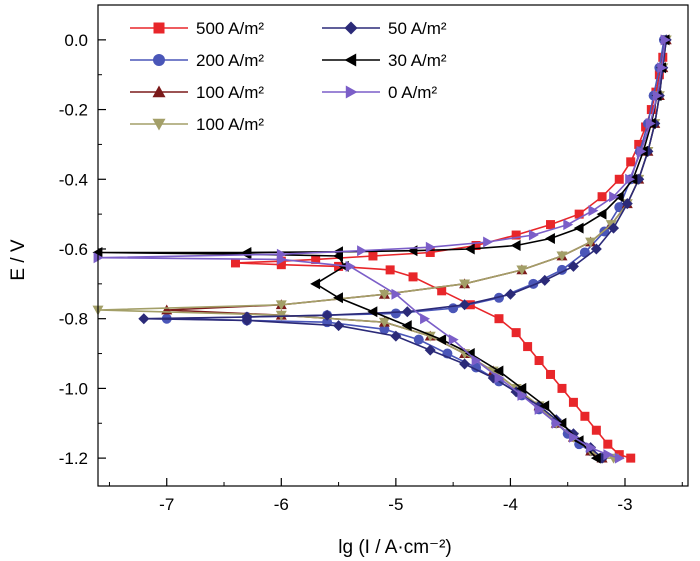  What do you see at coordinates (166, 504) in the screenshot?
I see `x-tick-label: -7` at bounding box center [166, 504].